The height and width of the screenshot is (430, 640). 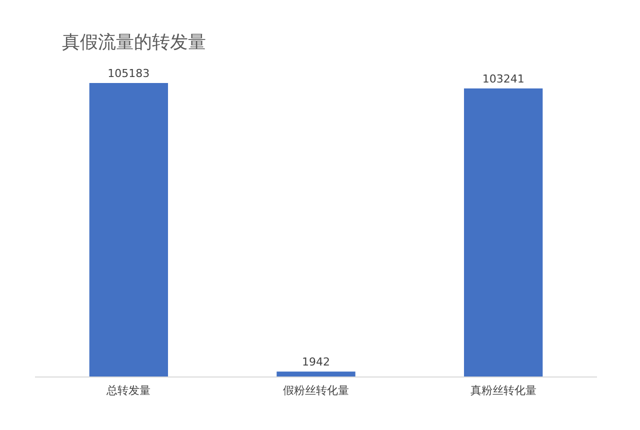 What do you see at coordinates (134, 42) in the screenshot?
I see `chart-title: 真假流量的转发量` at bounding box center [134, 42].